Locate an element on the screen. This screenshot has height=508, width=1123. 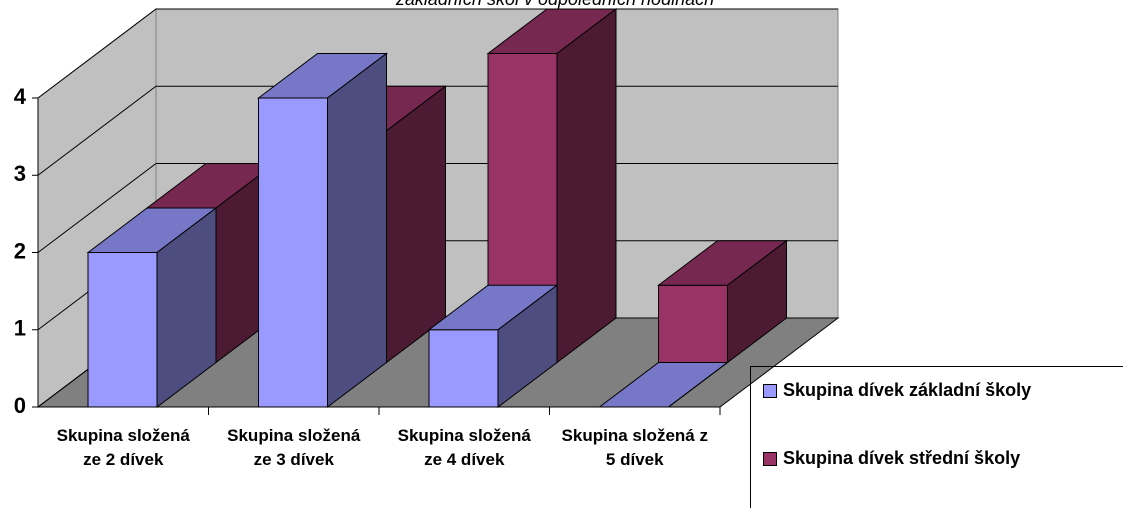
legend-item: Skupina dívek základní školy is located at coordinates (943, 390).